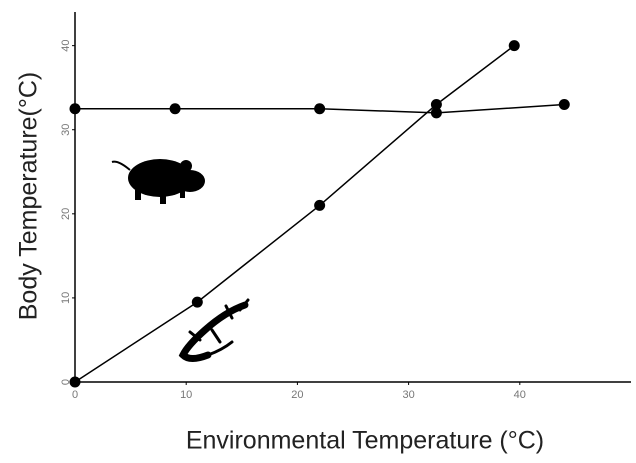  I want to click on y-tick-label: 10, so click(66, 298).